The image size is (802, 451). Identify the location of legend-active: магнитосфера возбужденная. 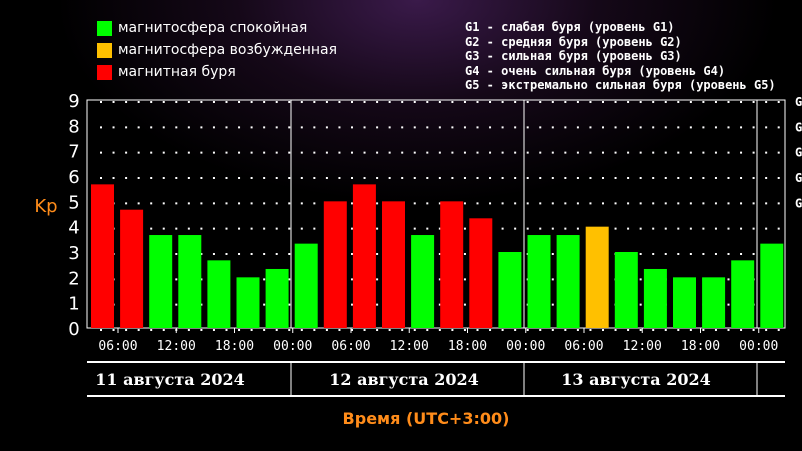
(217, 50).